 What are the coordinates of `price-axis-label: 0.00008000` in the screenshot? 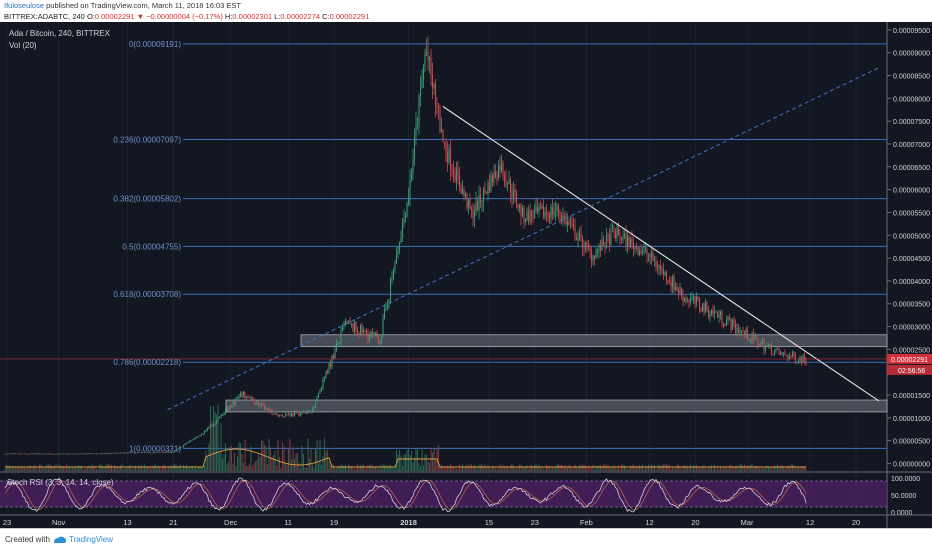 It's located at (911, 99).